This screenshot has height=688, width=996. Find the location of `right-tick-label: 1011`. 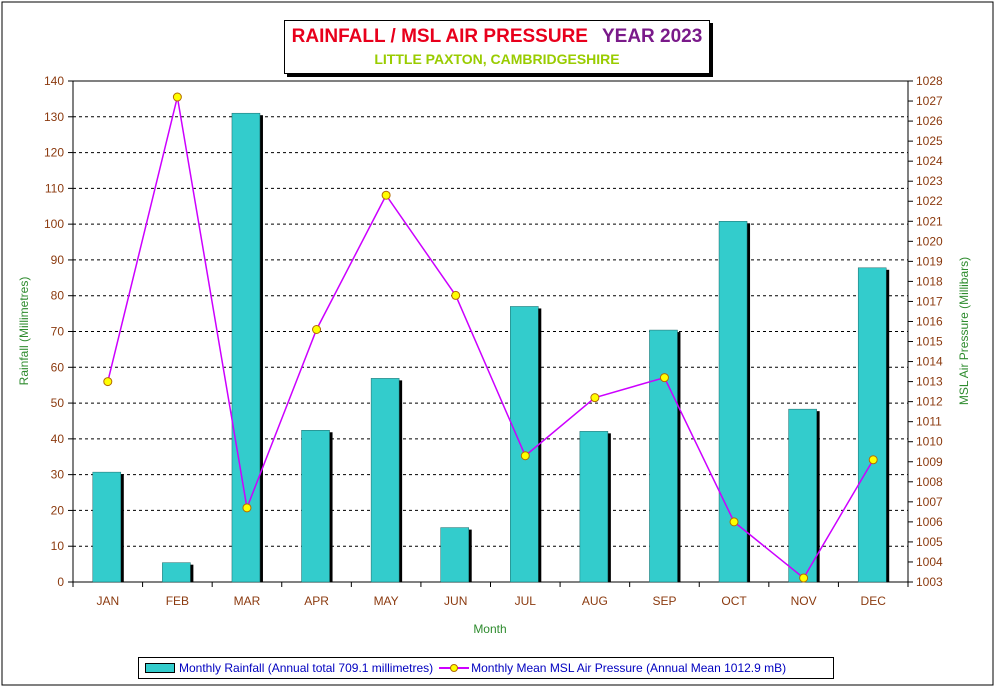

right-tick-label: 1011 is located at coordinates (929, 422).